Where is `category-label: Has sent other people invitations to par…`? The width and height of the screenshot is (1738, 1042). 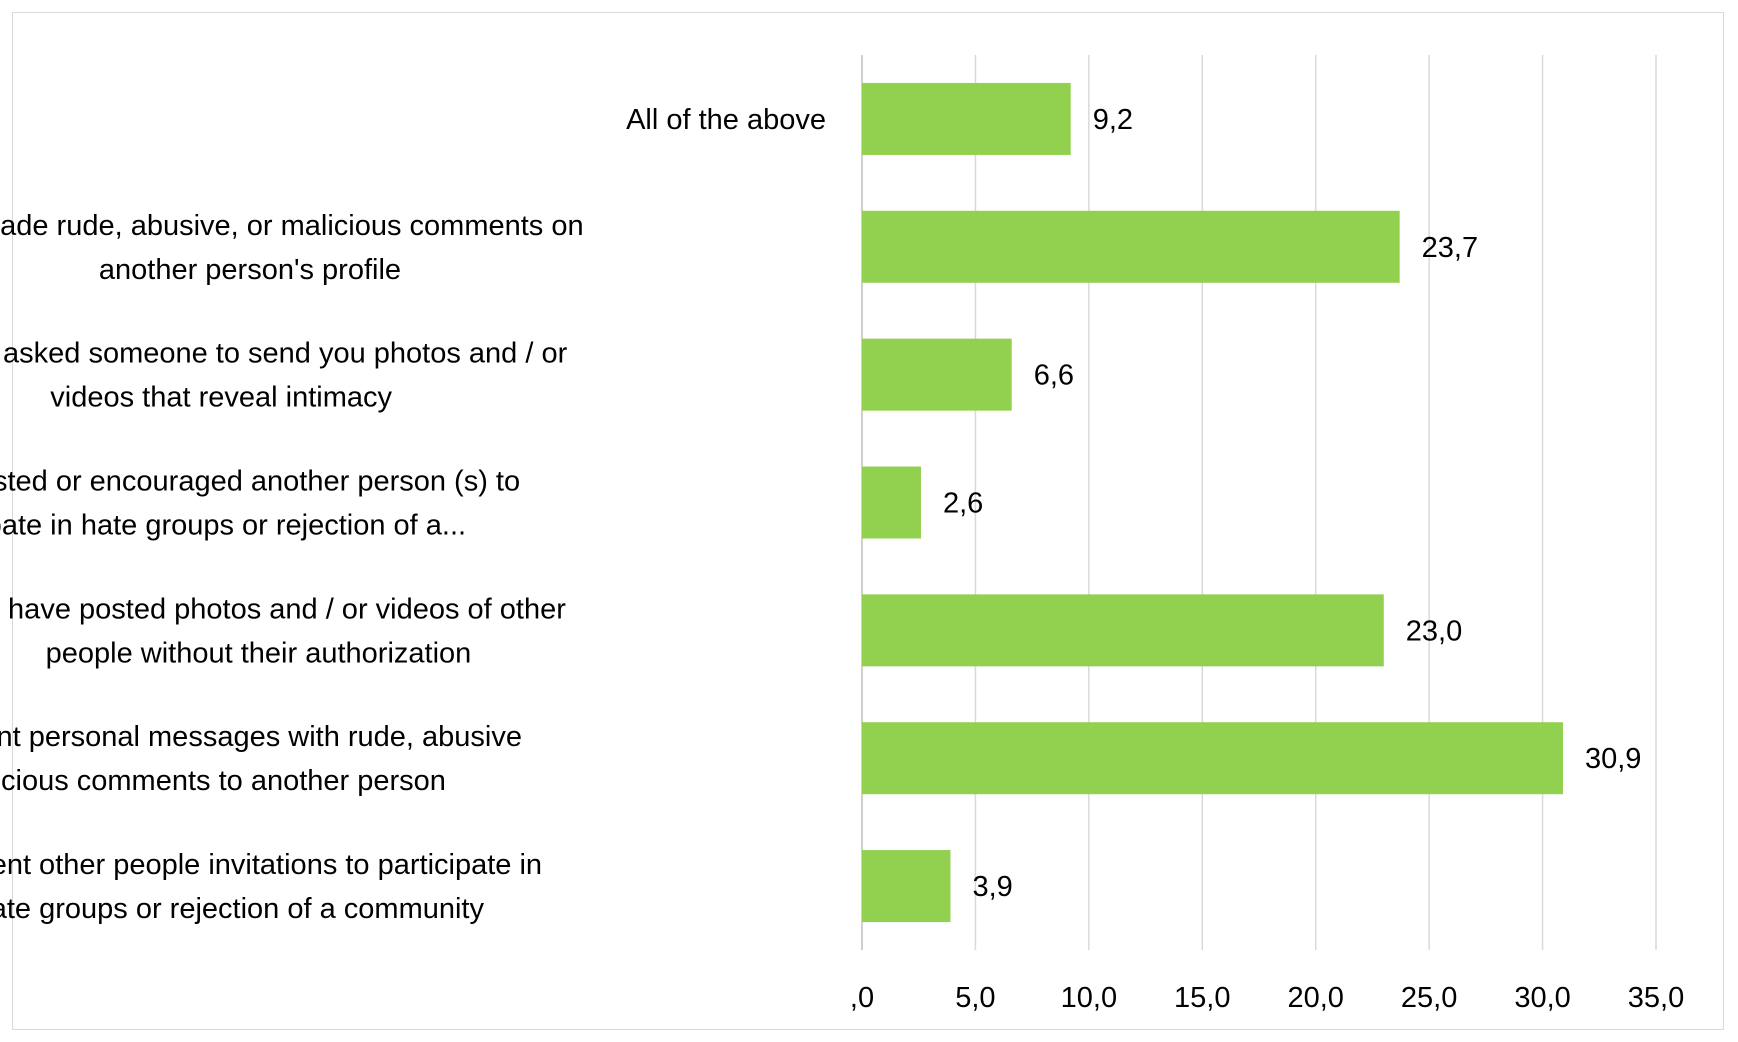 category-label: Has sent other people invitations to par… is located at coordinates (271, 887).